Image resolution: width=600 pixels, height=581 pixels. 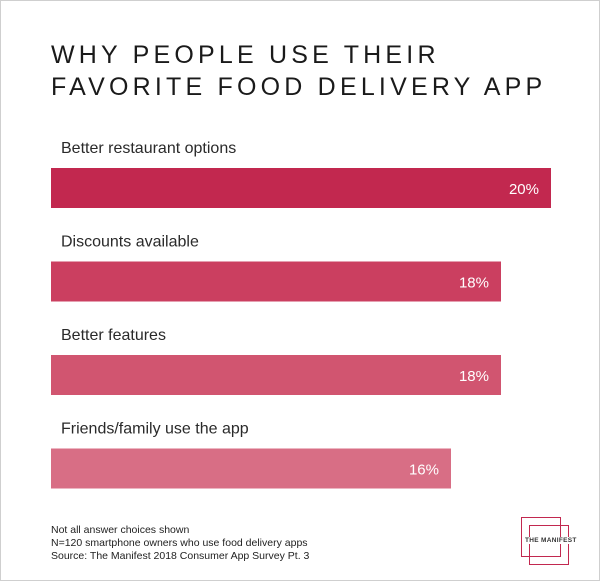 What do you see at coordinates (549, 545) in the screenshot?
I see `logo-square-front` at bounding box center [549, 545].